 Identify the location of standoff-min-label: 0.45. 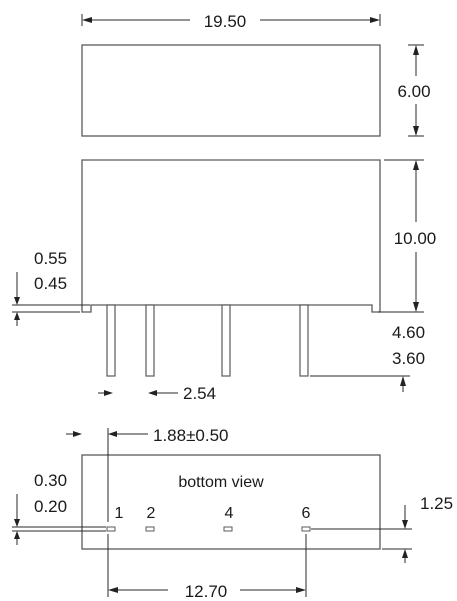
(50, 283).